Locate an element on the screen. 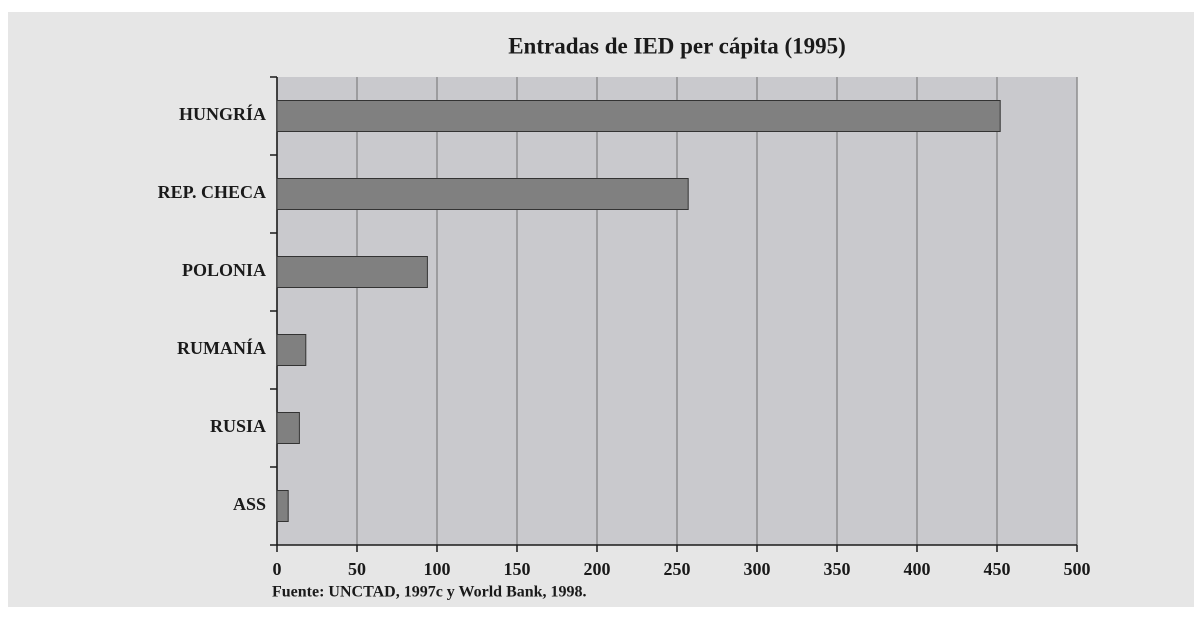  x-tick-label: 450 is located at coordinates (997, 569).